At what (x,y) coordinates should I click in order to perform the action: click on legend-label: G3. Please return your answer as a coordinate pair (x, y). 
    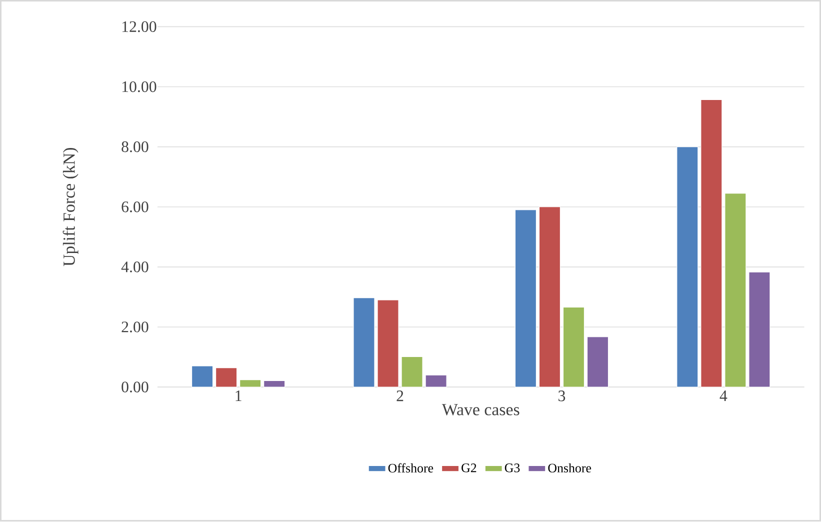
    Looking at the image, I should click on (512, 468).